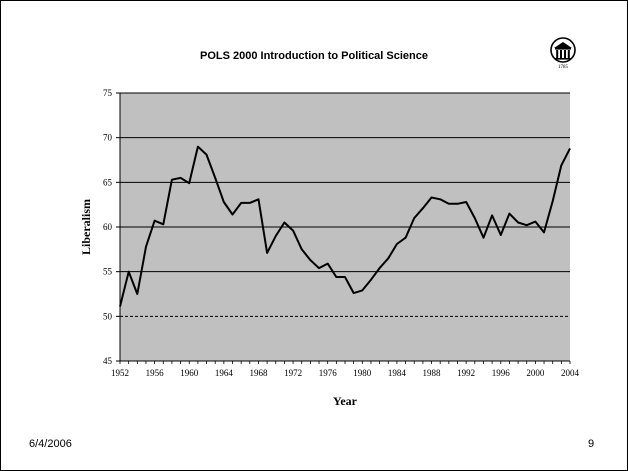  What do you see at coordinates (189, 373) in the screenshot?
I see `x-tick-label: 1960` at bounding box center [189, 373].